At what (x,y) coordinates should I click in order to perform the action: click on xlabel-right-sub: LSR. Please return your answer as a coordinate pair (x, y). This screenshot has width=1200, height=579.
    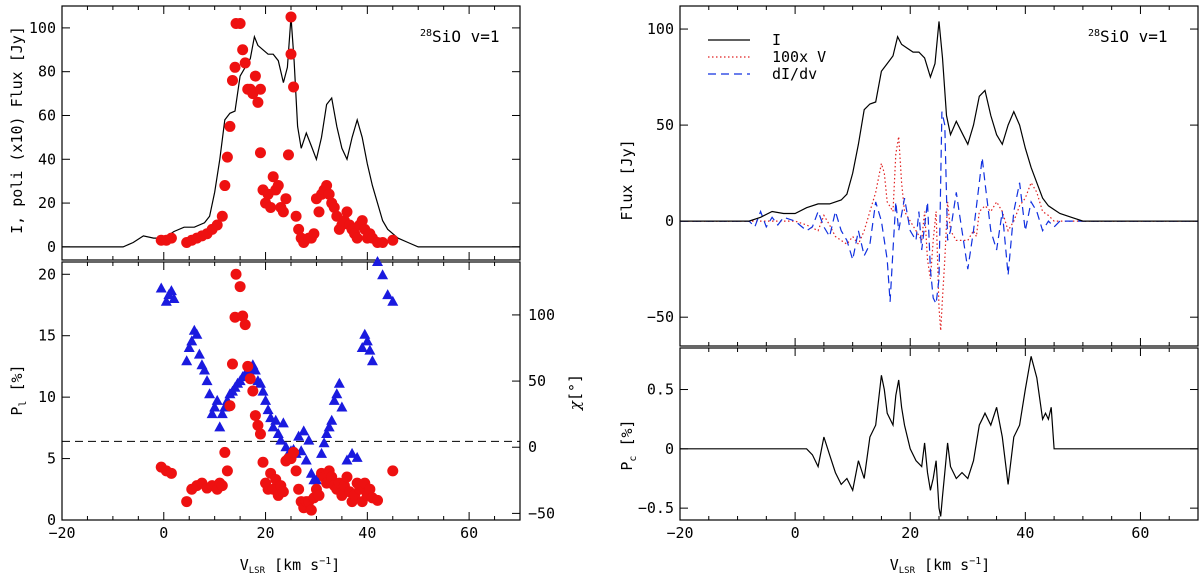
    Looking at the image, I should click on (907, 571).